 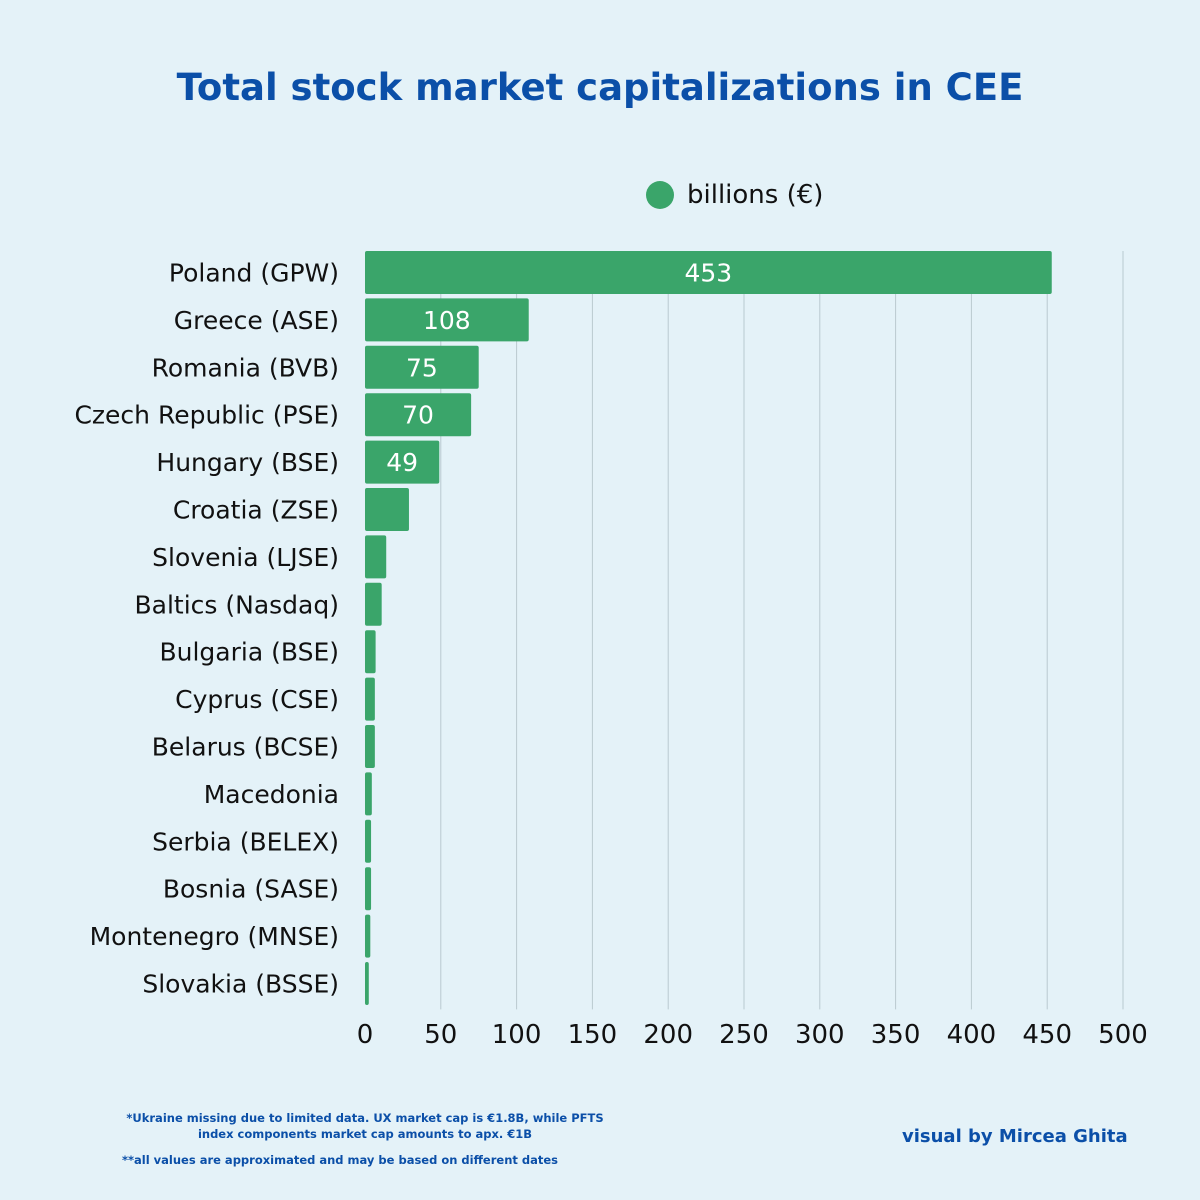 I want to click on legend: billions (€), so click(x=734, y=195).